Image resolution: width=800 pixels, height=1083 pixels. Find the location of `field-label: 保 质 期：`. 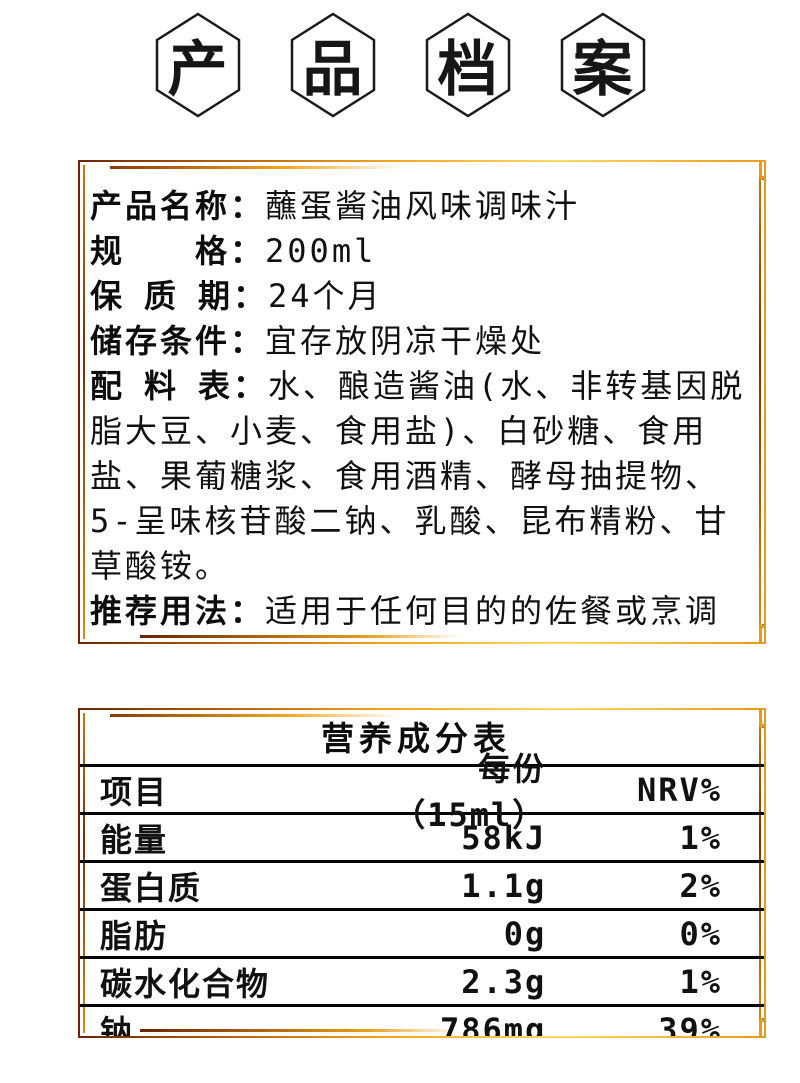

field-label: 保 质 期： is located at coordinates (179, 296).